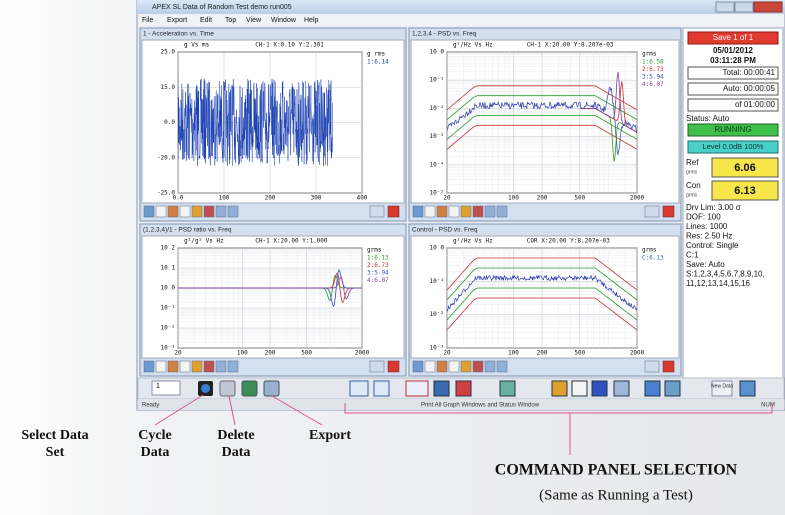 This screenshot has width=785, height=515. What do you see at coordinates (722, 388) in the screenshot?
I see `new-data-button` at bounding box center [722, 388].